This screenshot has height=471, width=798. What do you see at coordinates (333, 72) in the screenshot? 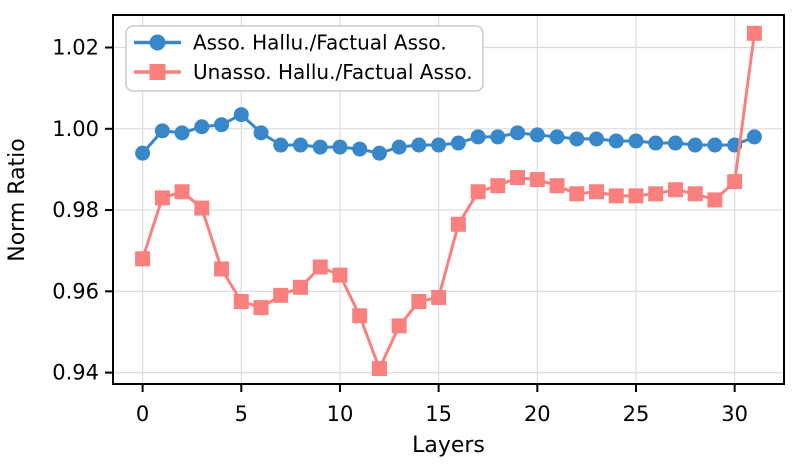
I see `legend-label-1: Unasso. Hallu./Factual Asso.` at bounding box center [333, 72].